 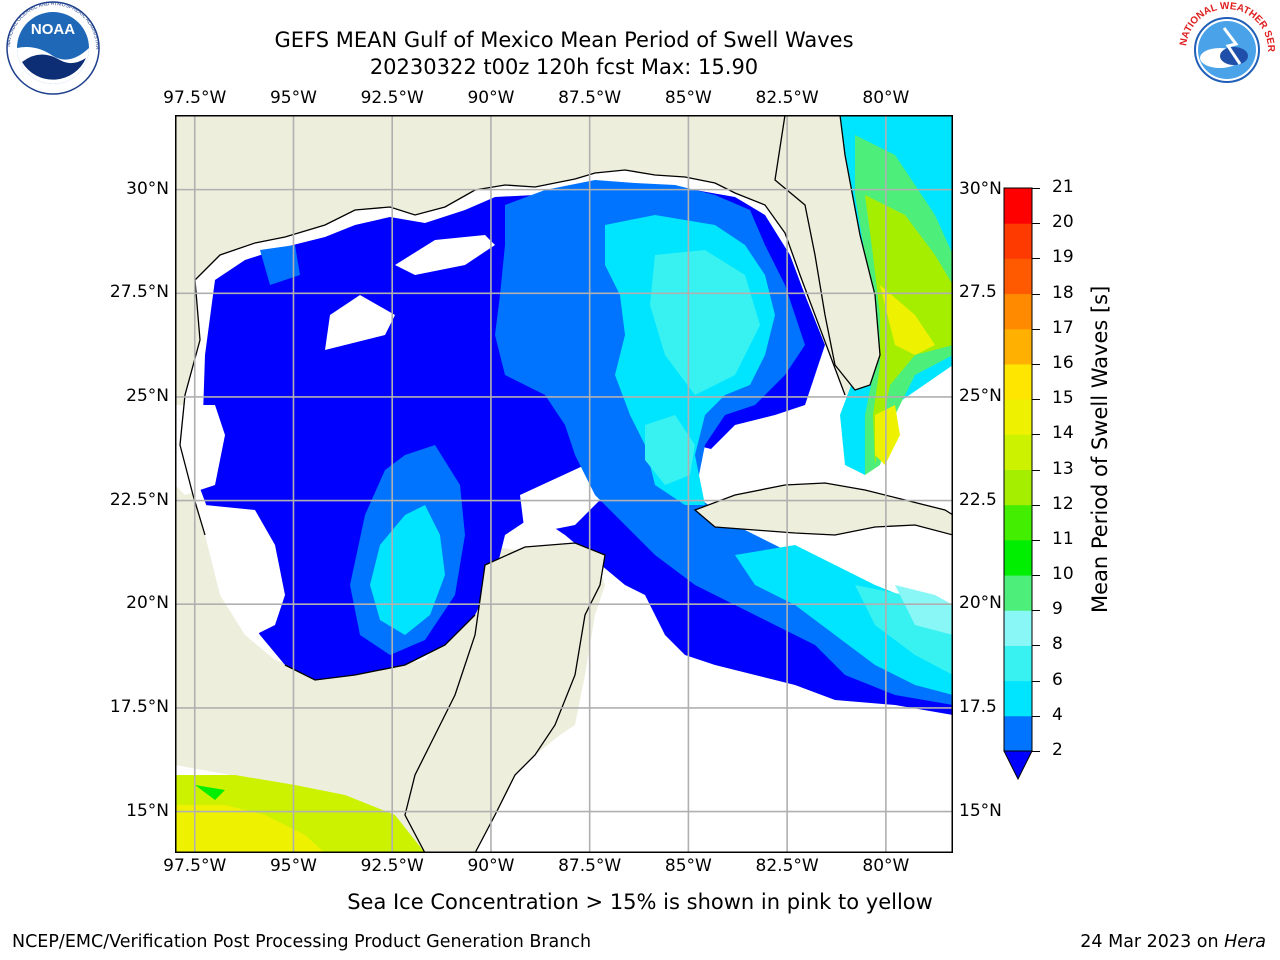 I want to click on x-tick-bottom-label: 87.5°W, so click(x=590, y=866).